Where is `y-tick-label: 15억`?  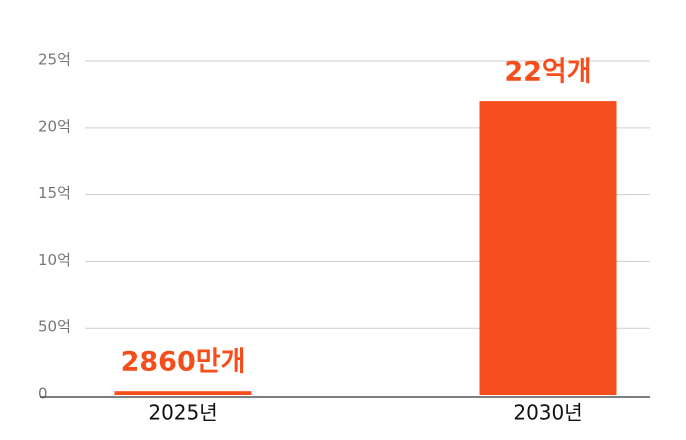 y-tick-label: 15억 is located at coordinates (54, 193).